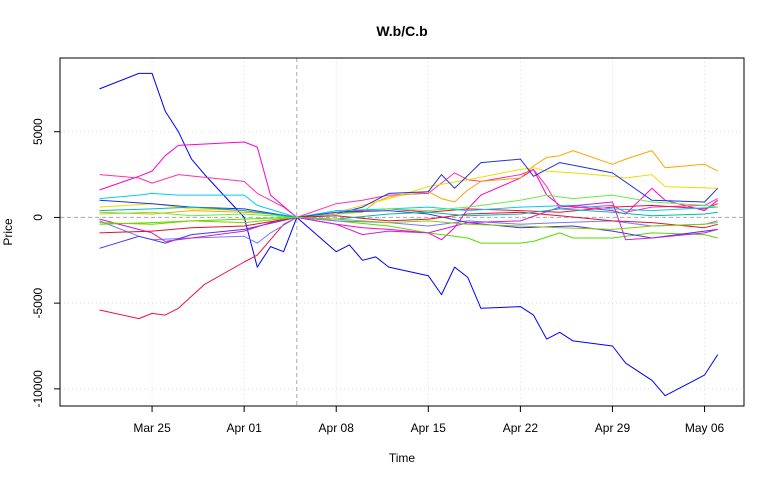  I want to click on x-axis-label: Time, so click(402, 458).